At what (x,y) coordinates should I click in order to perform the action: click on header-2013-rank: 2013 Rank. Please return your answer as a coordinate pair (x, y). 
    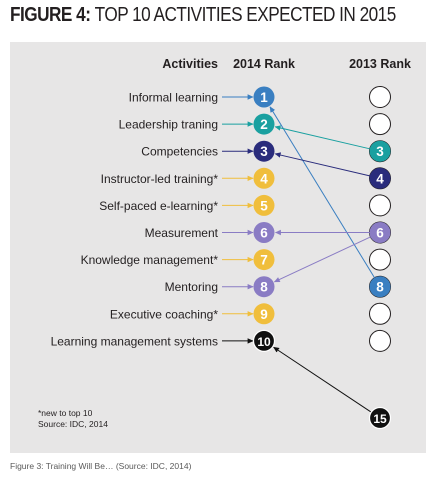
    Looking at the image, I should click on (380, 64).